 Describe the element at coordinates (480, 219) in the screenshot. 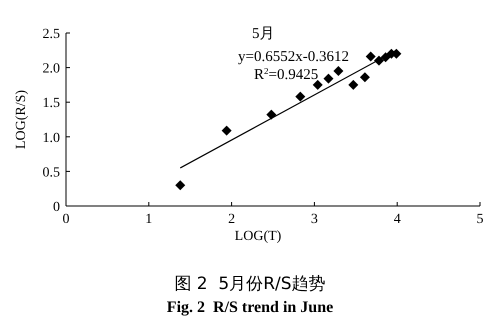

I see `x-tick-label: 5` at that location.